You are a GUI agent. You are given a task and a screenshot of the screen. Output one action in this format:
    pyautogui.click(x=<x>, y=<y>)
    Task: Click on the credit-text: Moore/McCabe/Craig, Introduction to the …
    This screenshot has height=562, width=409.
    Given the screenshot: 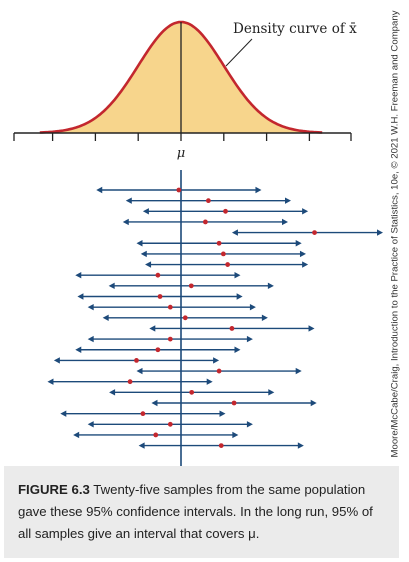 What is the action you would take?
    pyautogui.click(x=395, y=234)
    